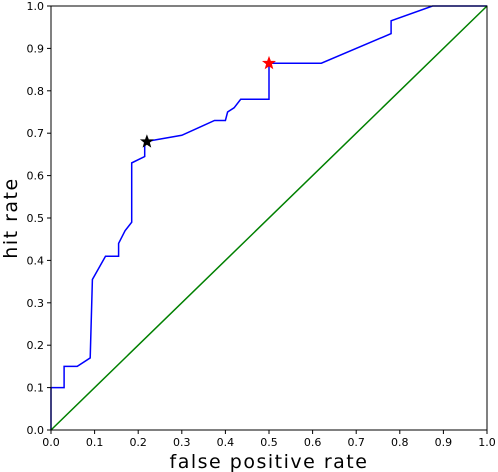 Image resolution: width=498 pixels, height=472 pixels. What do you see at coordinates (208, 101) in the screenshot?
I see `marker-layer` at bounding box center [208, 101].